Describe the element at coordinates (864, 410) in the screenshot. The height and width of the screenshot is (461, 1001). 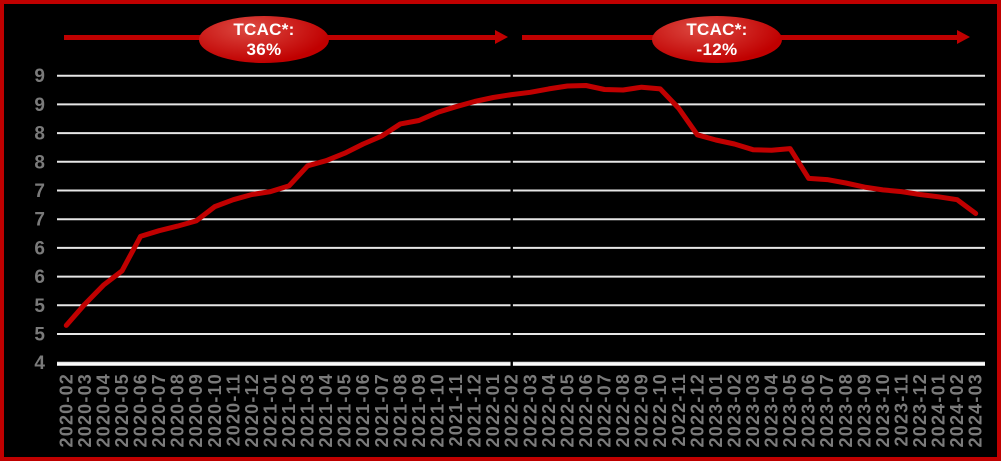
I see `x-tick-label: 2023-09` at that location.